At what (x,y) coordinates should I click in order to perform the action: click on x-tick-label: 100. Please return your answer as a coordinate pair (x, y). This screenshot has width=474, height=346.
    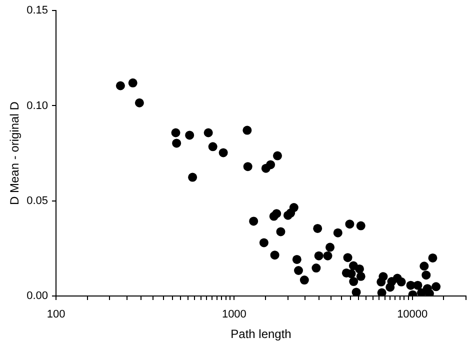
    Looking at the image, I should click on (56, 314).